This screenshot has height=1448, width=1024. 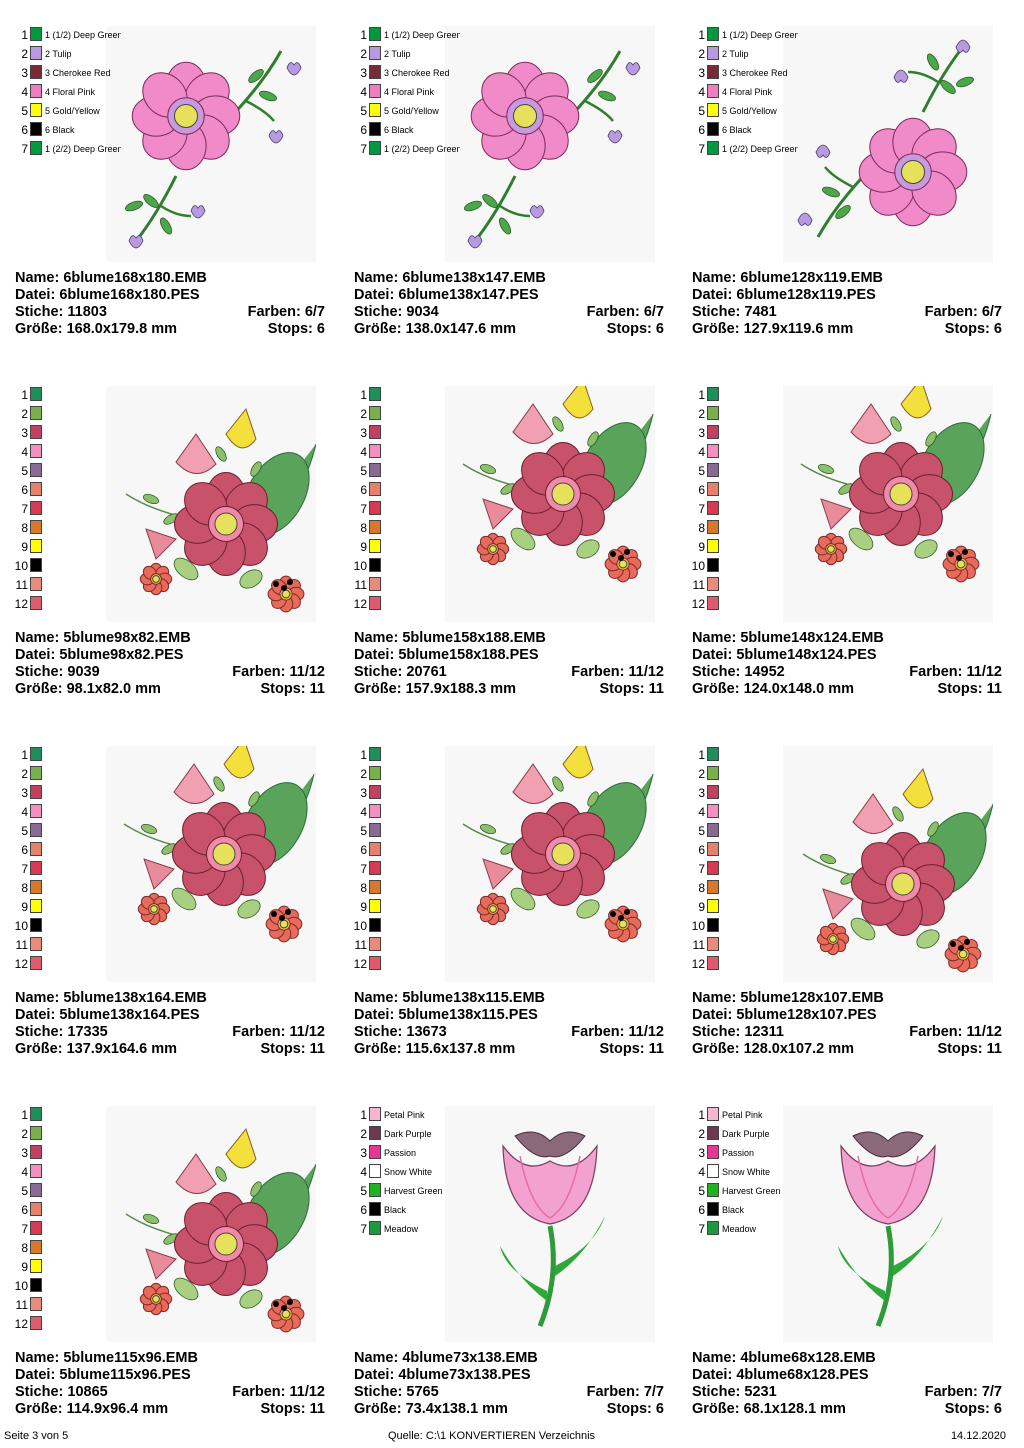 I want to click on stitch-count: 20761, so click(x=426, y=672).